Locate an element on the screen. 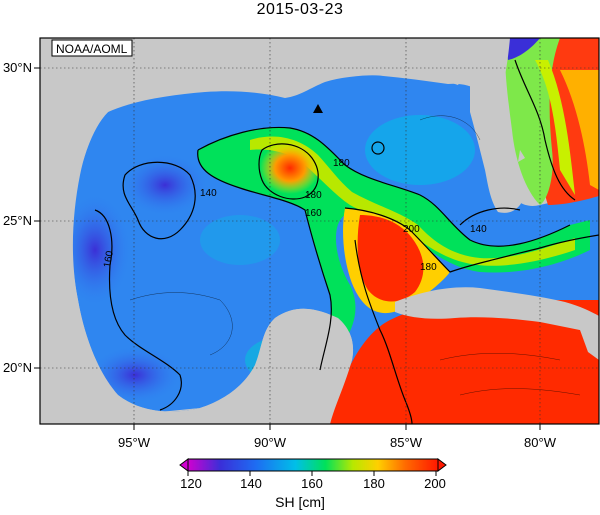 The image size is (600, 515). lat-tick-labels: 30°N 25°N 20°N is located at coordinates (17, 217).